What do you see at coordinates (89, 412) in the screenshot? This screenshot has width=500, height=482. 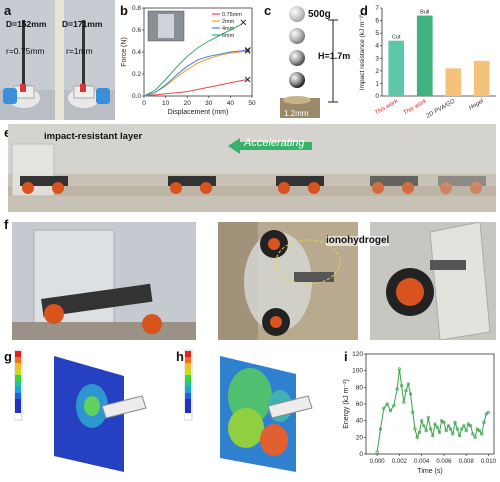 I see `panel-g-simulation` at bounding box center [89, 412].